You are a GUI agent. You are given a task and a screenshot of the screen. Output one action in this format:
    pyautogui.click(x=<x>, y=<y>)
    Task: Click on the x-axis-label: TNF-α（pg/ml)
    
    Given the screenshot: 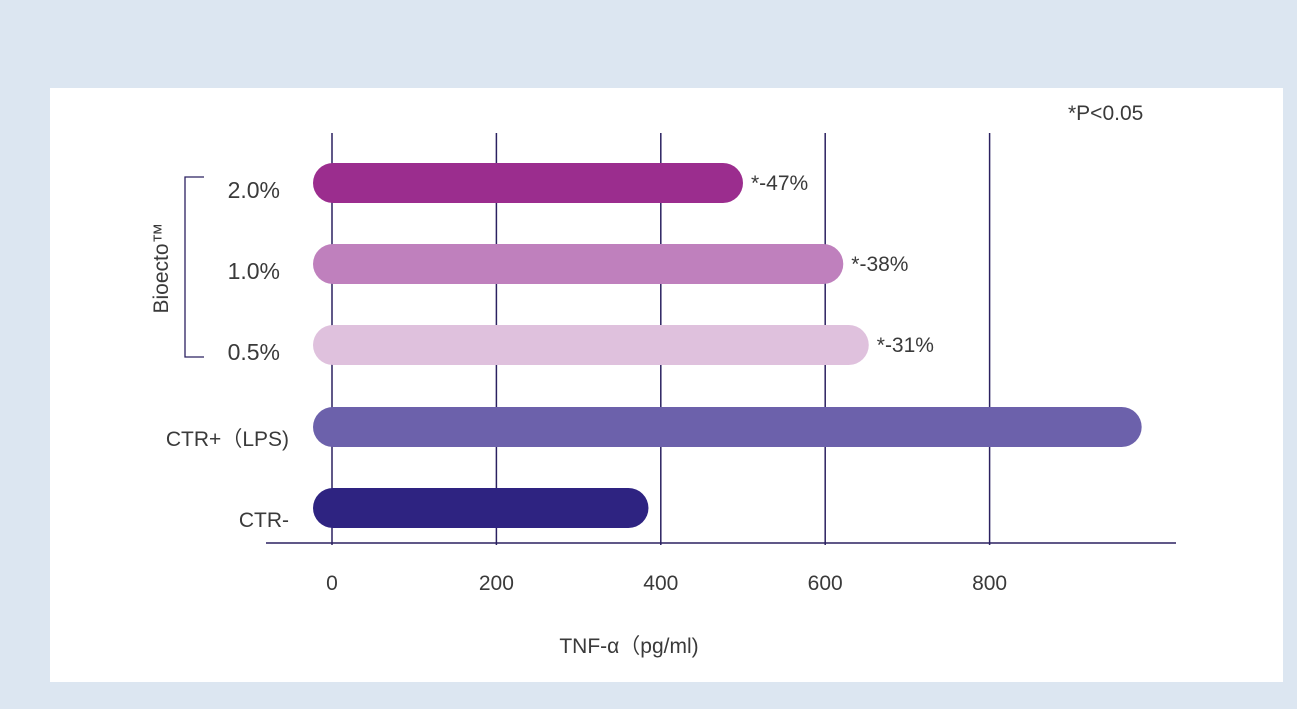 What is the action you would take?
    pyautogui.click(x=628, y=646)
    